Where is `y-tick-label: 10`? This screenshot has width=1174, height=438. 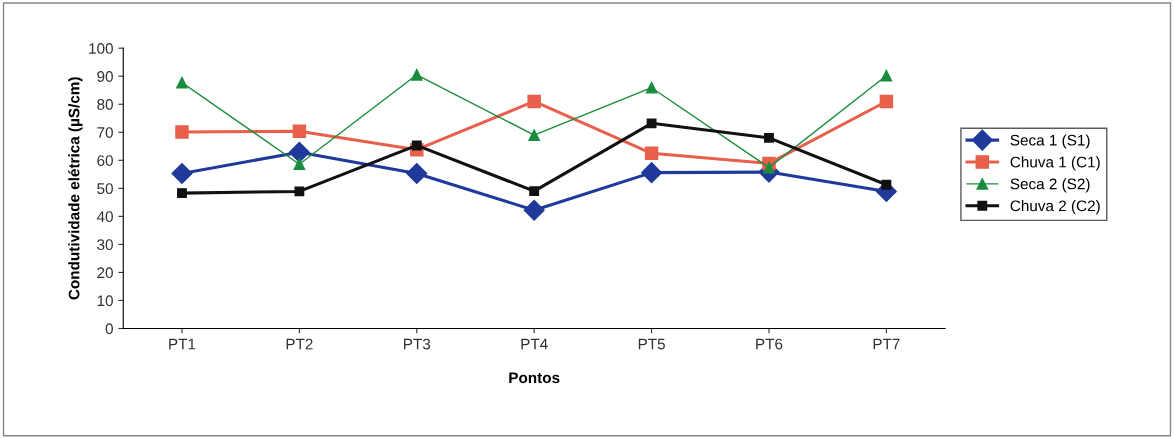 y-tick-label: 10 is located at coordinates (105, 301).